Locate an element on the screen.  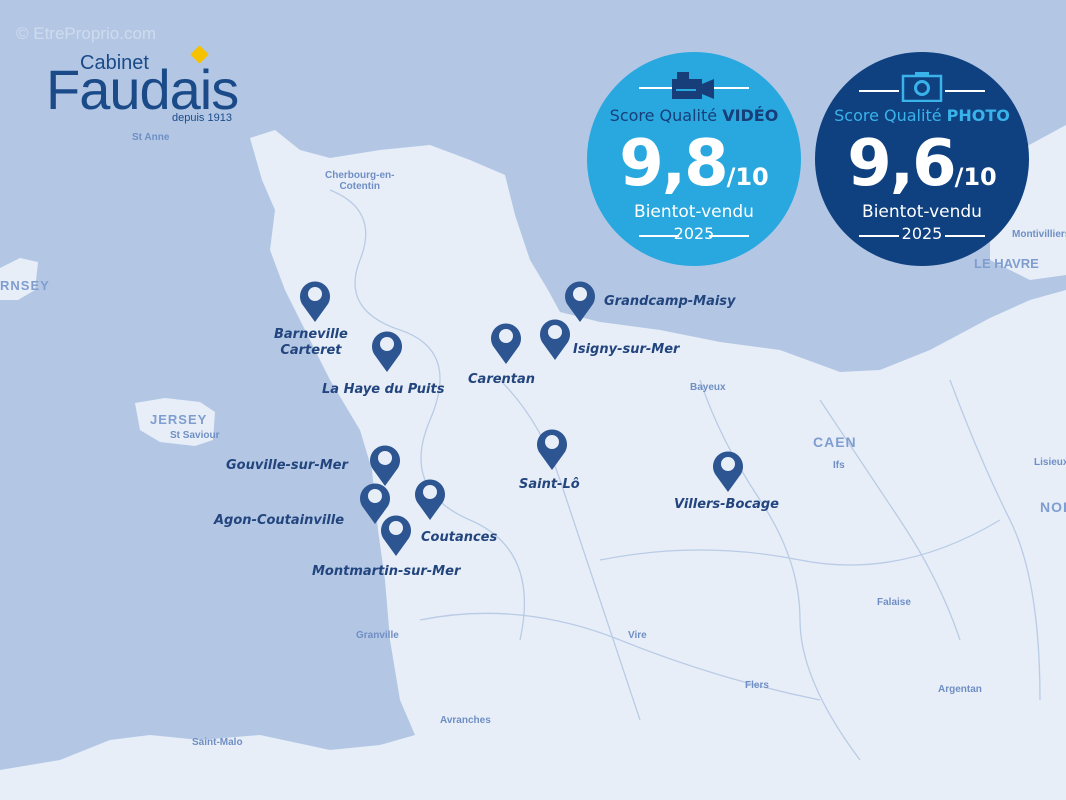
location-label: Agon-Coutainville is located at coordinates (279, 520).